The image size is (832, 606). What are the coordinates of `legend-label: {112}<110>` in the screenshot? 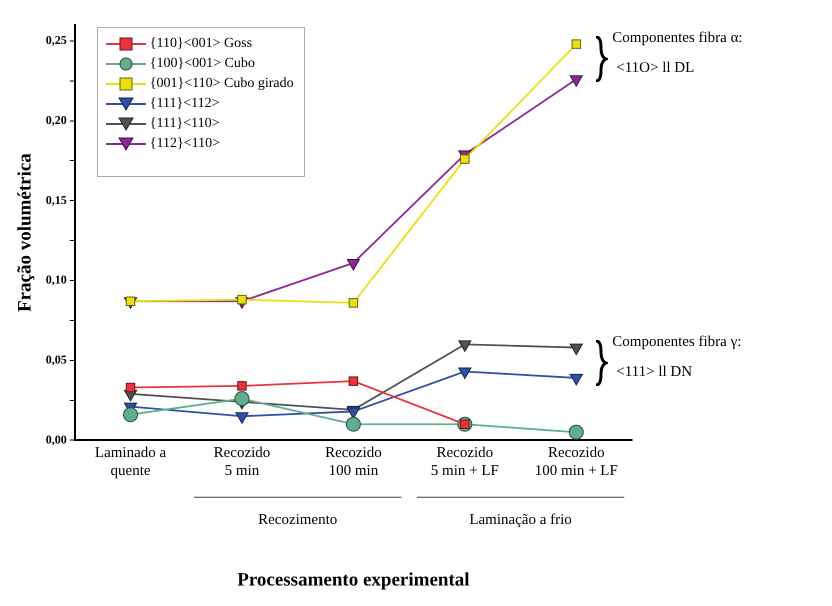 It's located at (185, 144).